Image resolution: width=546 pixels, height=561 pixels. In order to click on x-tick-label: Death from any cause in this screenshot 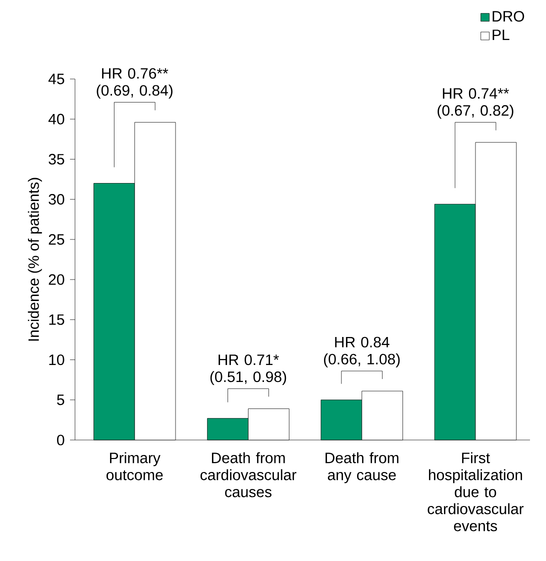, I will do `click(362, 468)`.